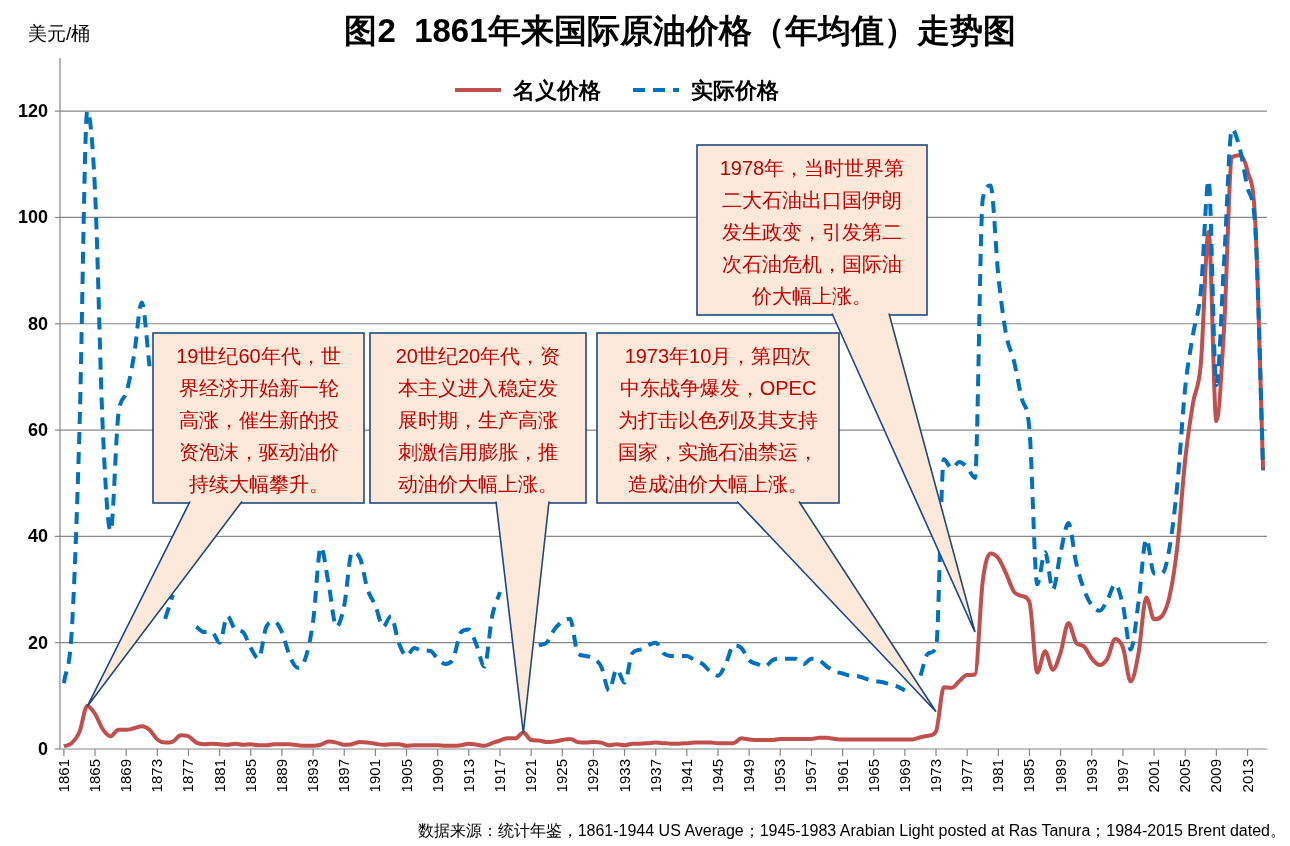  What do you see at coordinates (812, 232) in the screenshot?
I see `annotation: 1978年，当时世界第二大石油出口国伊朗发生政变，引发第二次石油危机，国际油价大幅上涨。` at bounding box center [812, 232].